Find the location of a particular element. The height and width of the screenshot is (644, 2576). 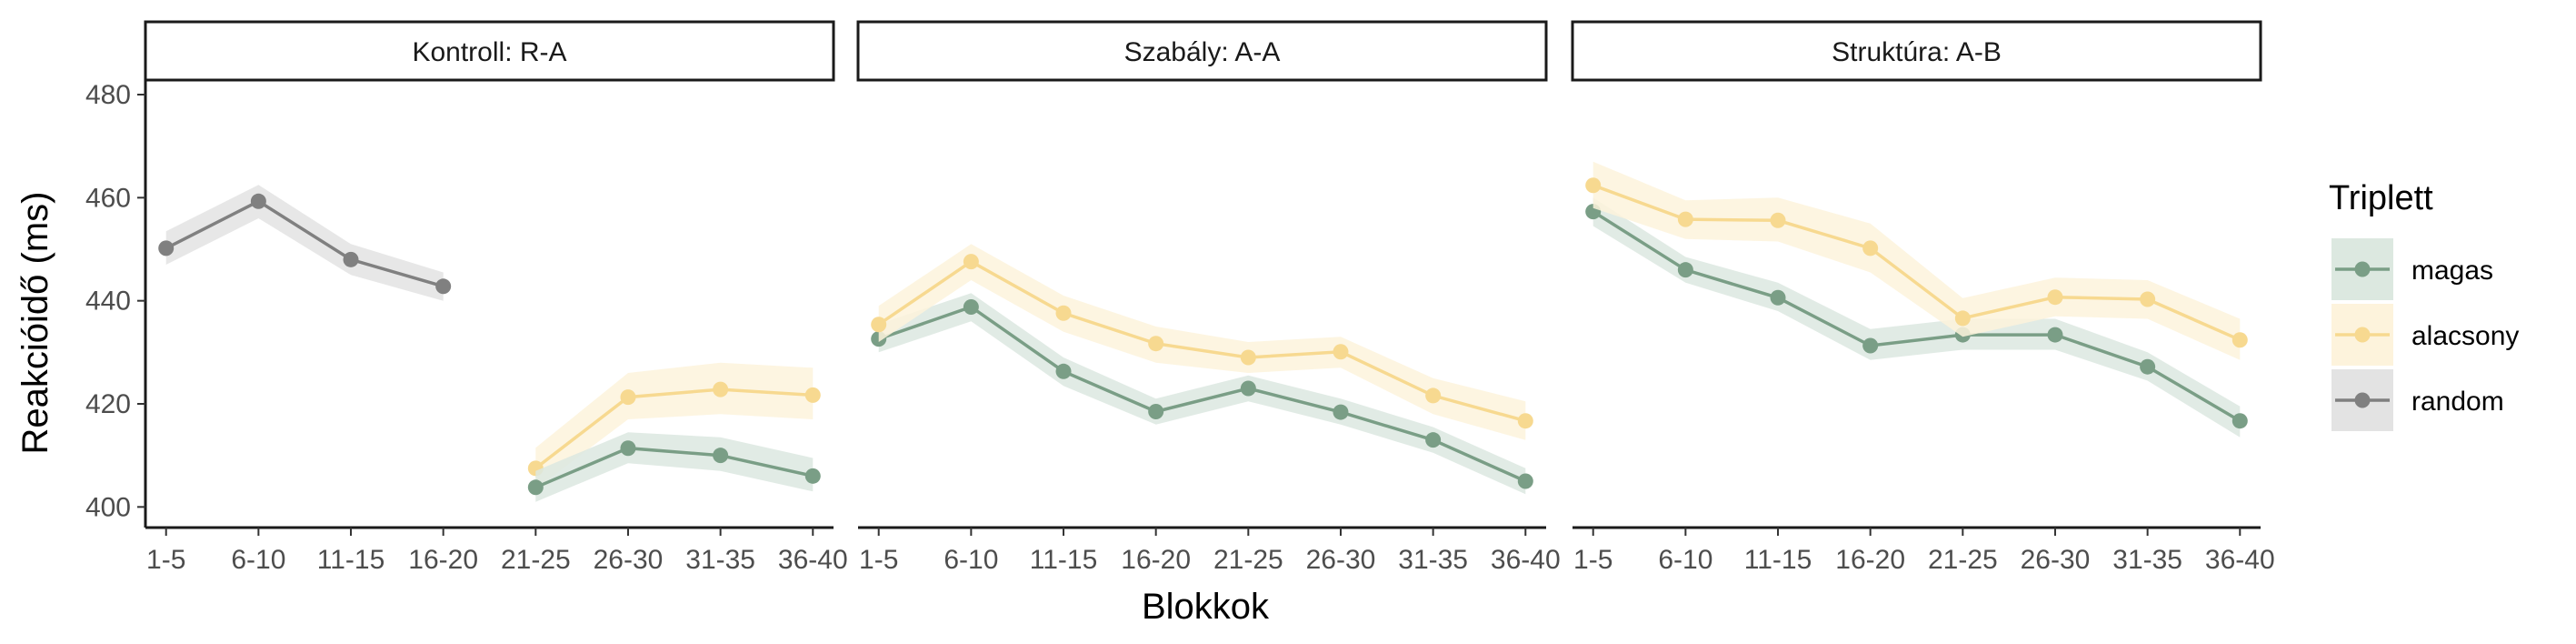

legend: Triplett magas alacsony random is located at coordinates (2424, 305).